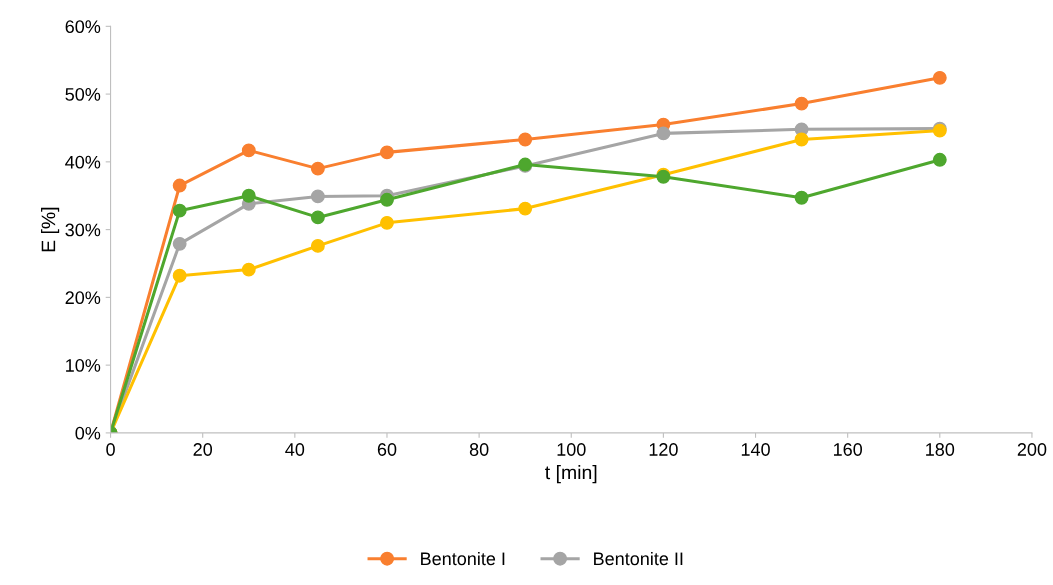  Describe the element at coordinates (387, 449) in the screenshot. I see `x-tick-label: 60` at that location.